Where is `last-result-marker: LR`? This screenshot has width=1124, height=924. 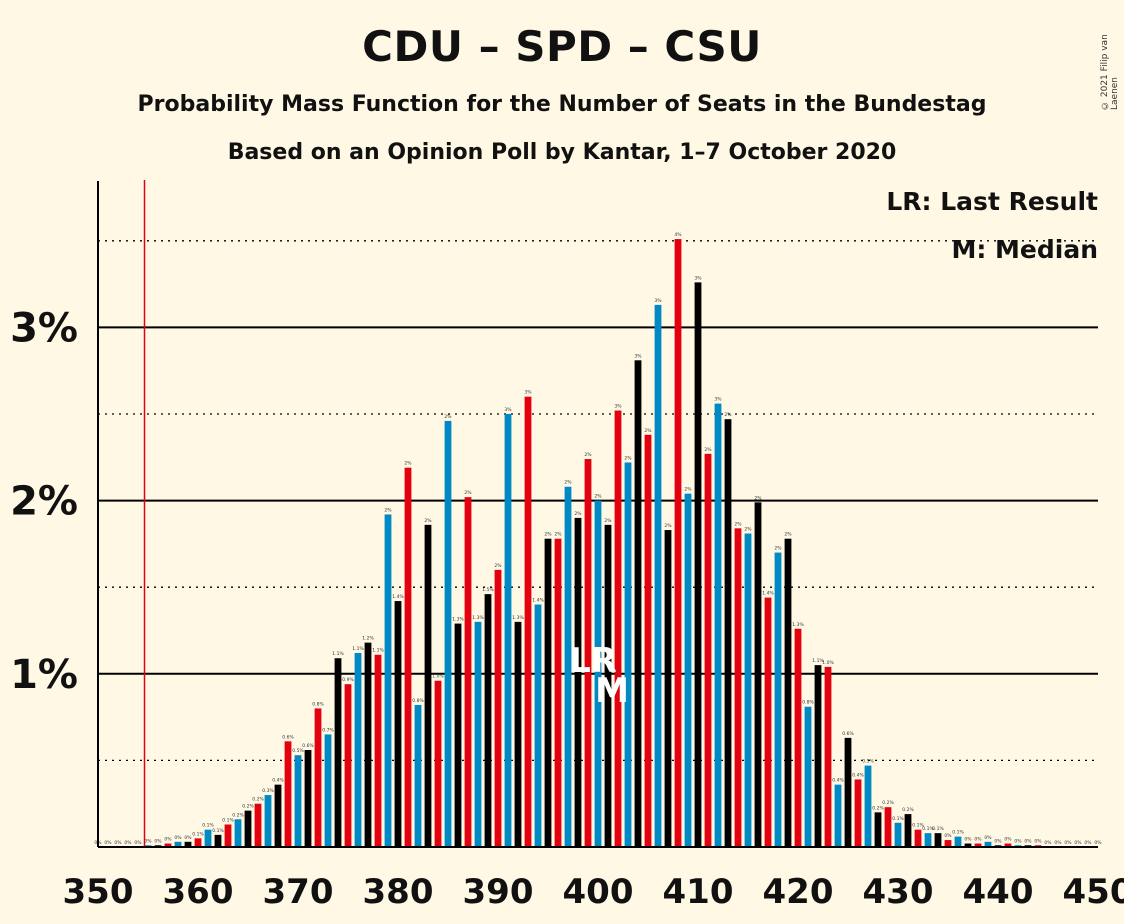 last-result-marker: LR is located at coordinates (593, 661).